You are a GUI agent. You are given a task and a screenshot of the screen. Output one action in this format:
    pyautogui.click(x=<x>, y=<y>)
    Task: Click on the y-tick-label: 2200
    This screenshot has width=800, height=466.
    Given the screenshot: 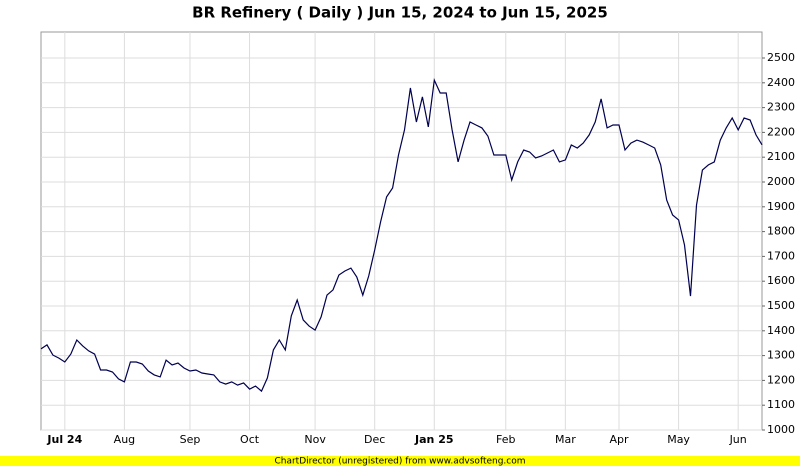 What is the action you would take?
    pyautogui.click(x=781, y=131)
    